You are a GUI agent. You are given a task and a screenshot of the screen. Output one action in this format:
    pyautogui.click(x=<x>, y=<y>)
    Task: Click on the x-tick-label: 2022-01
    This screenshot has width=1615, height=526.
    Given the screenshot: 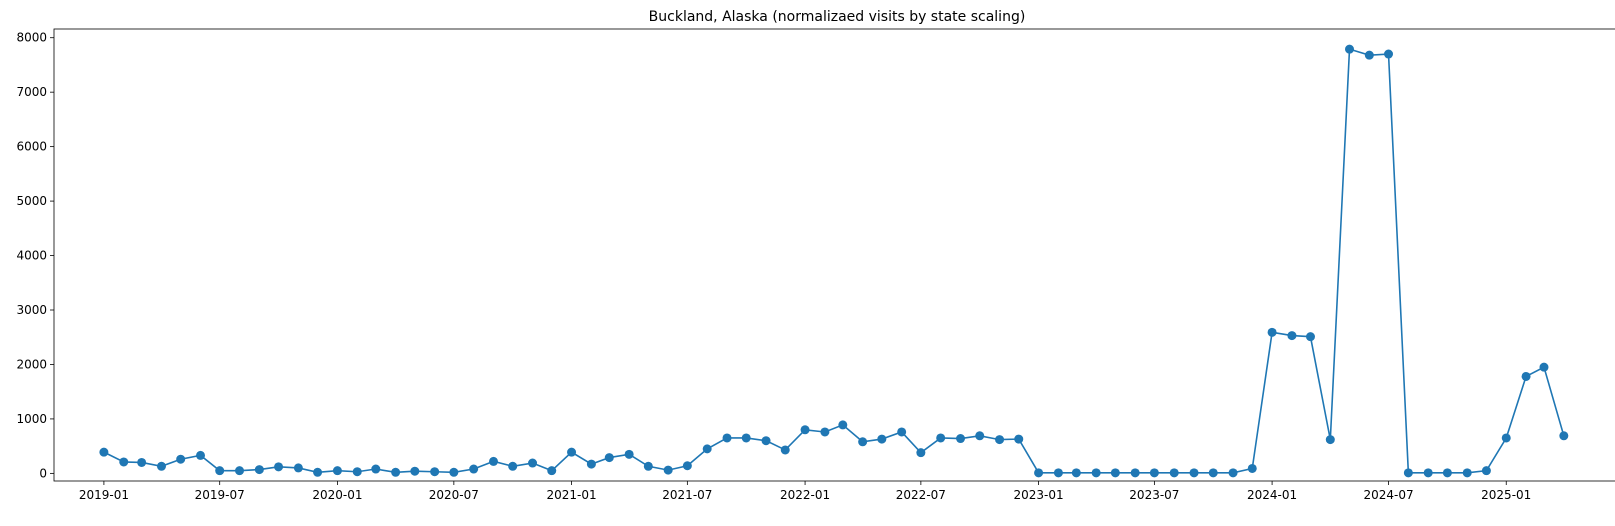 What is the action you would take?
    pyautogui.click(x=805, y=495)
    